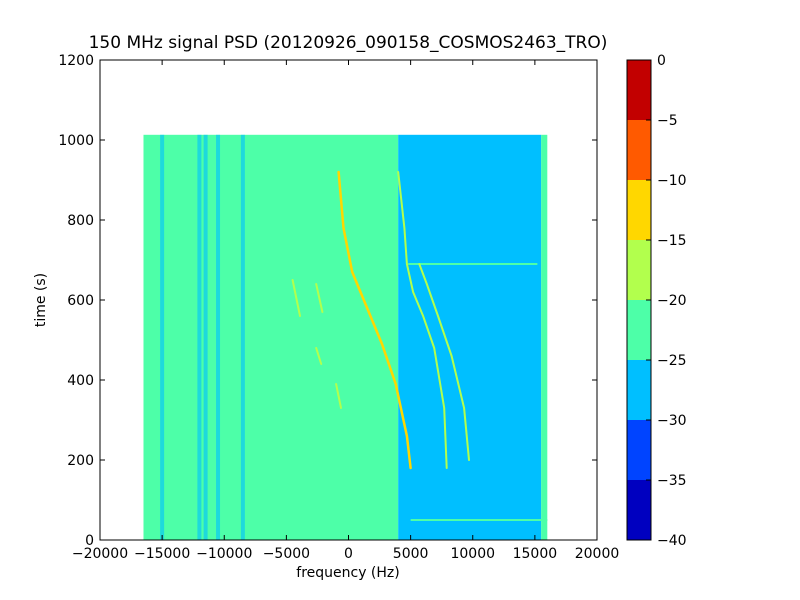 The height and width of the screenshot is (600, 800). Describe the element at coordinates (162, 554) in the screenshot. I see `x-tick-label: −15000` at that location.